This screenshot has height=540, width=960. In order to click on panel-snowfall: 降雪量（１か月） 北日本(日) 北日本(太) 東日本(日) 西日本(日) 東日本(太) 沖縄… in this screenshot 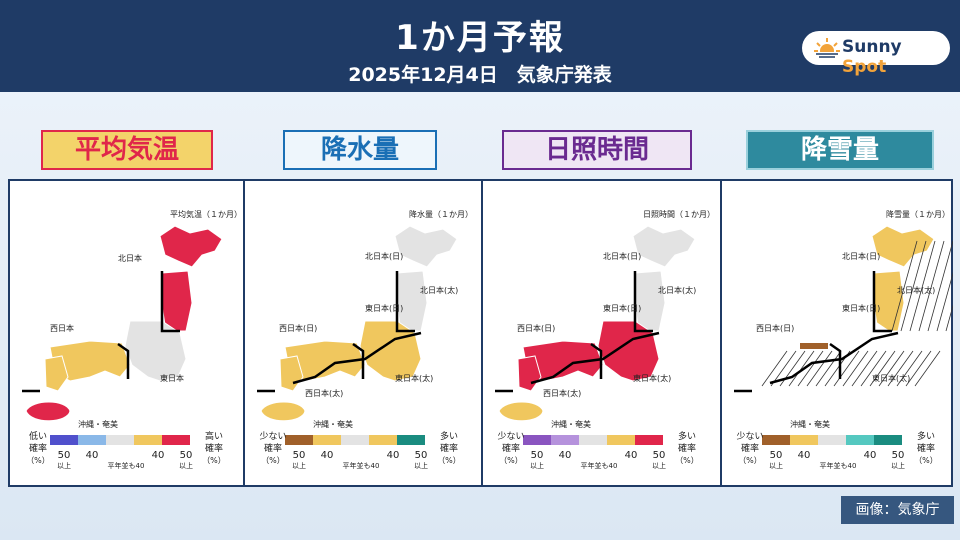, I will do `click(840, 333)`.